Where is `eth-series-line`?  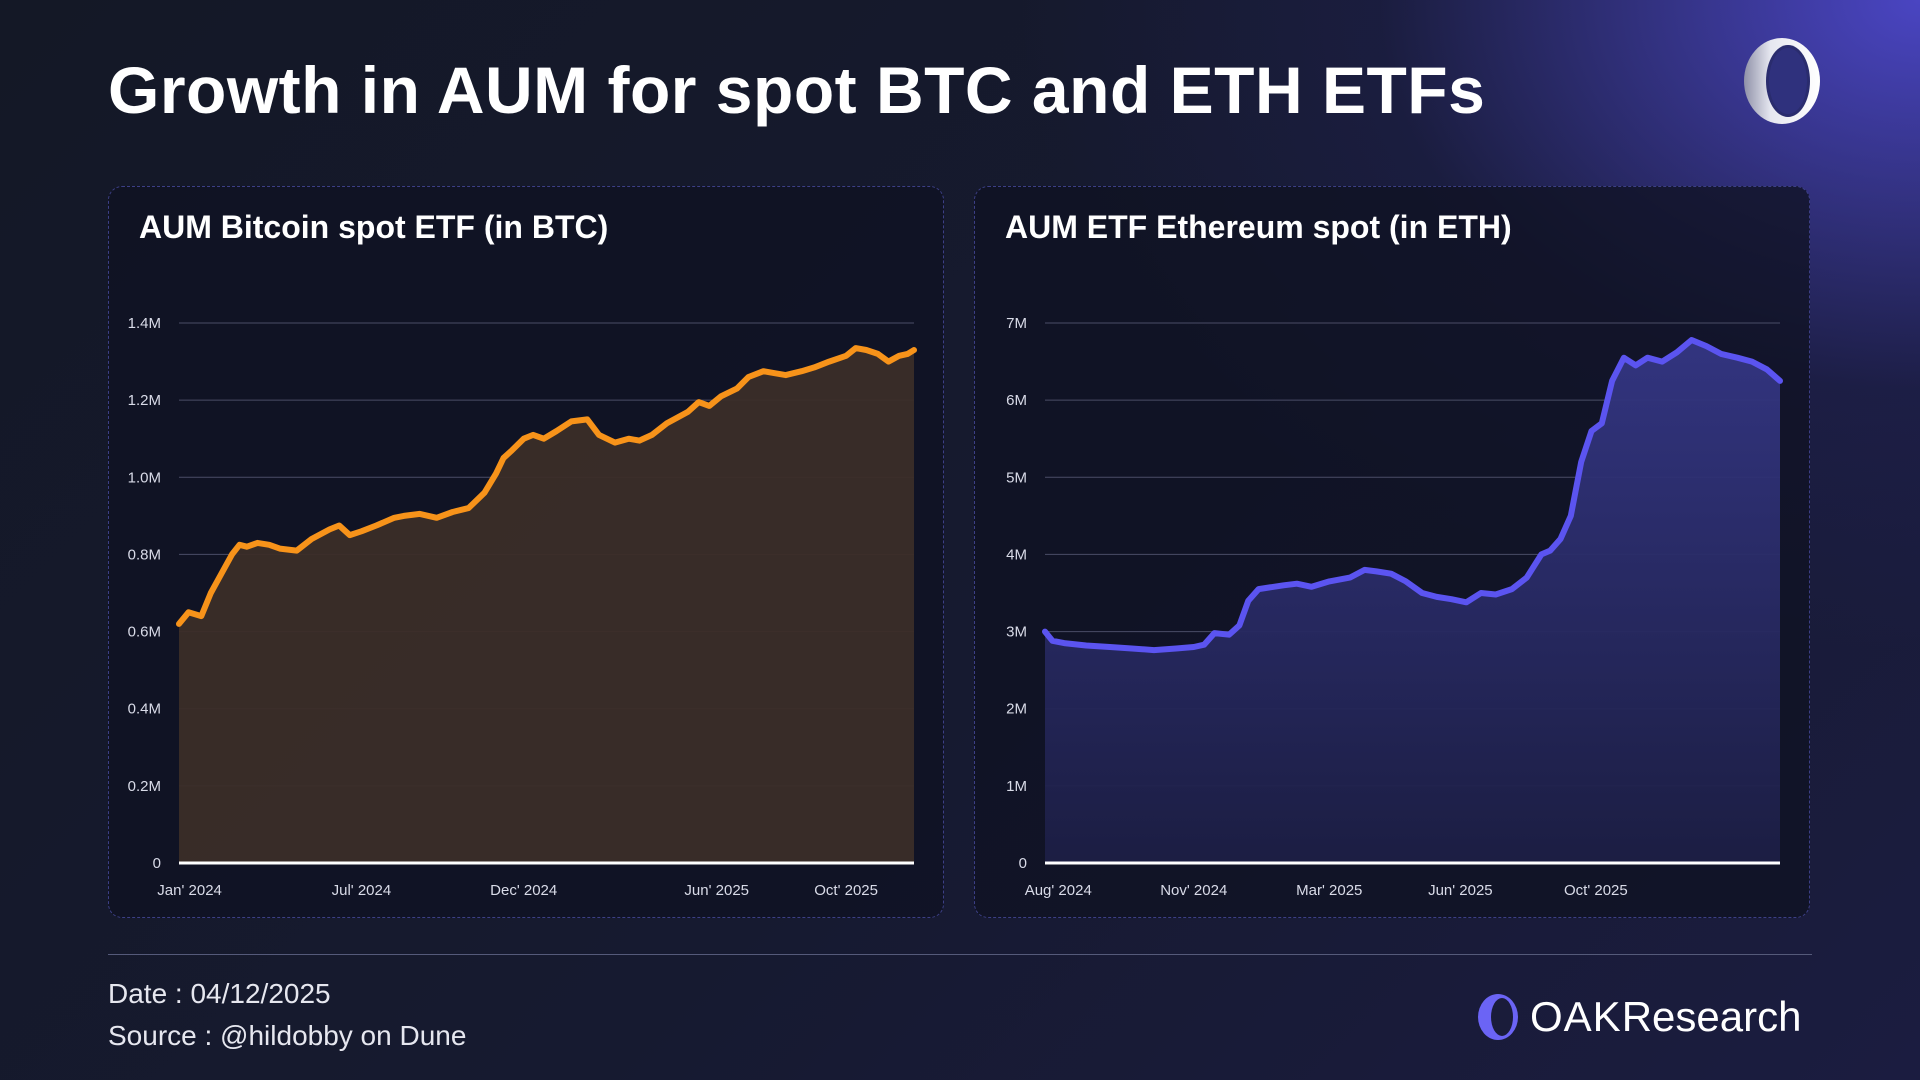 eth-series-line is located at coordinates (1412, 495).